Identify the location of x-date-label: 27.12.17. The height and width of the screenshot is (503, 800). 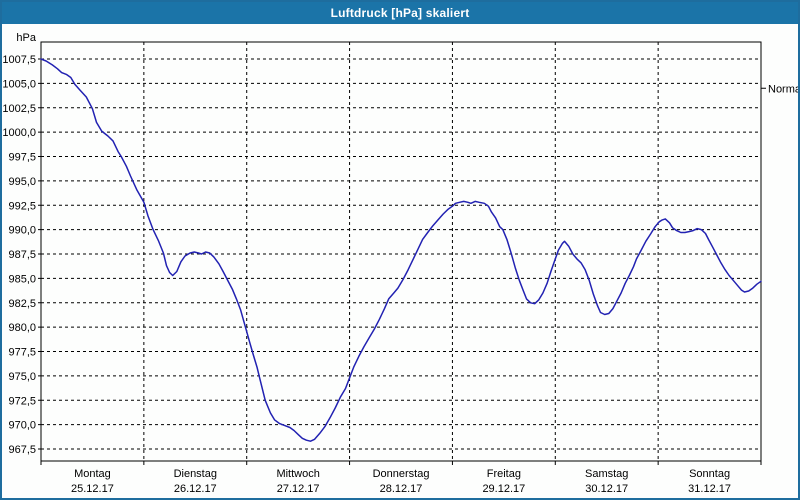
(298, 489).